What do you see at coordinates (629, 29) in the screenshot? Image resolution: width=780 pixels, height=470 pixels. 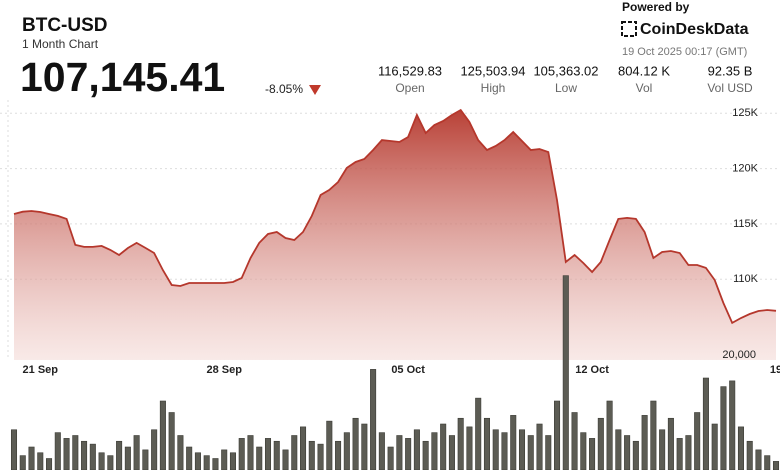 I see `brand-icon` at bounding box center [629, 29].